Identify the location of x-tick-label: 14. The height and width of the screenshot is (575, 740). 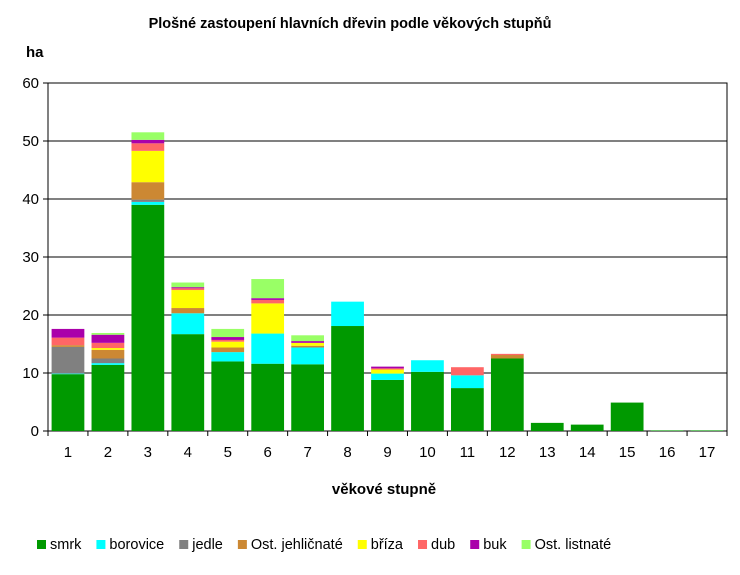
(587, 452).